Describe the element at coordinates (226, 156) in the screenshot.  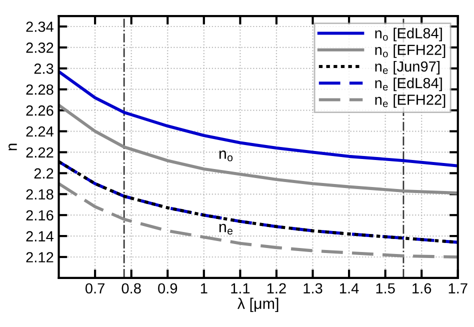
I see `annotation: n$_{o}$` at that location.